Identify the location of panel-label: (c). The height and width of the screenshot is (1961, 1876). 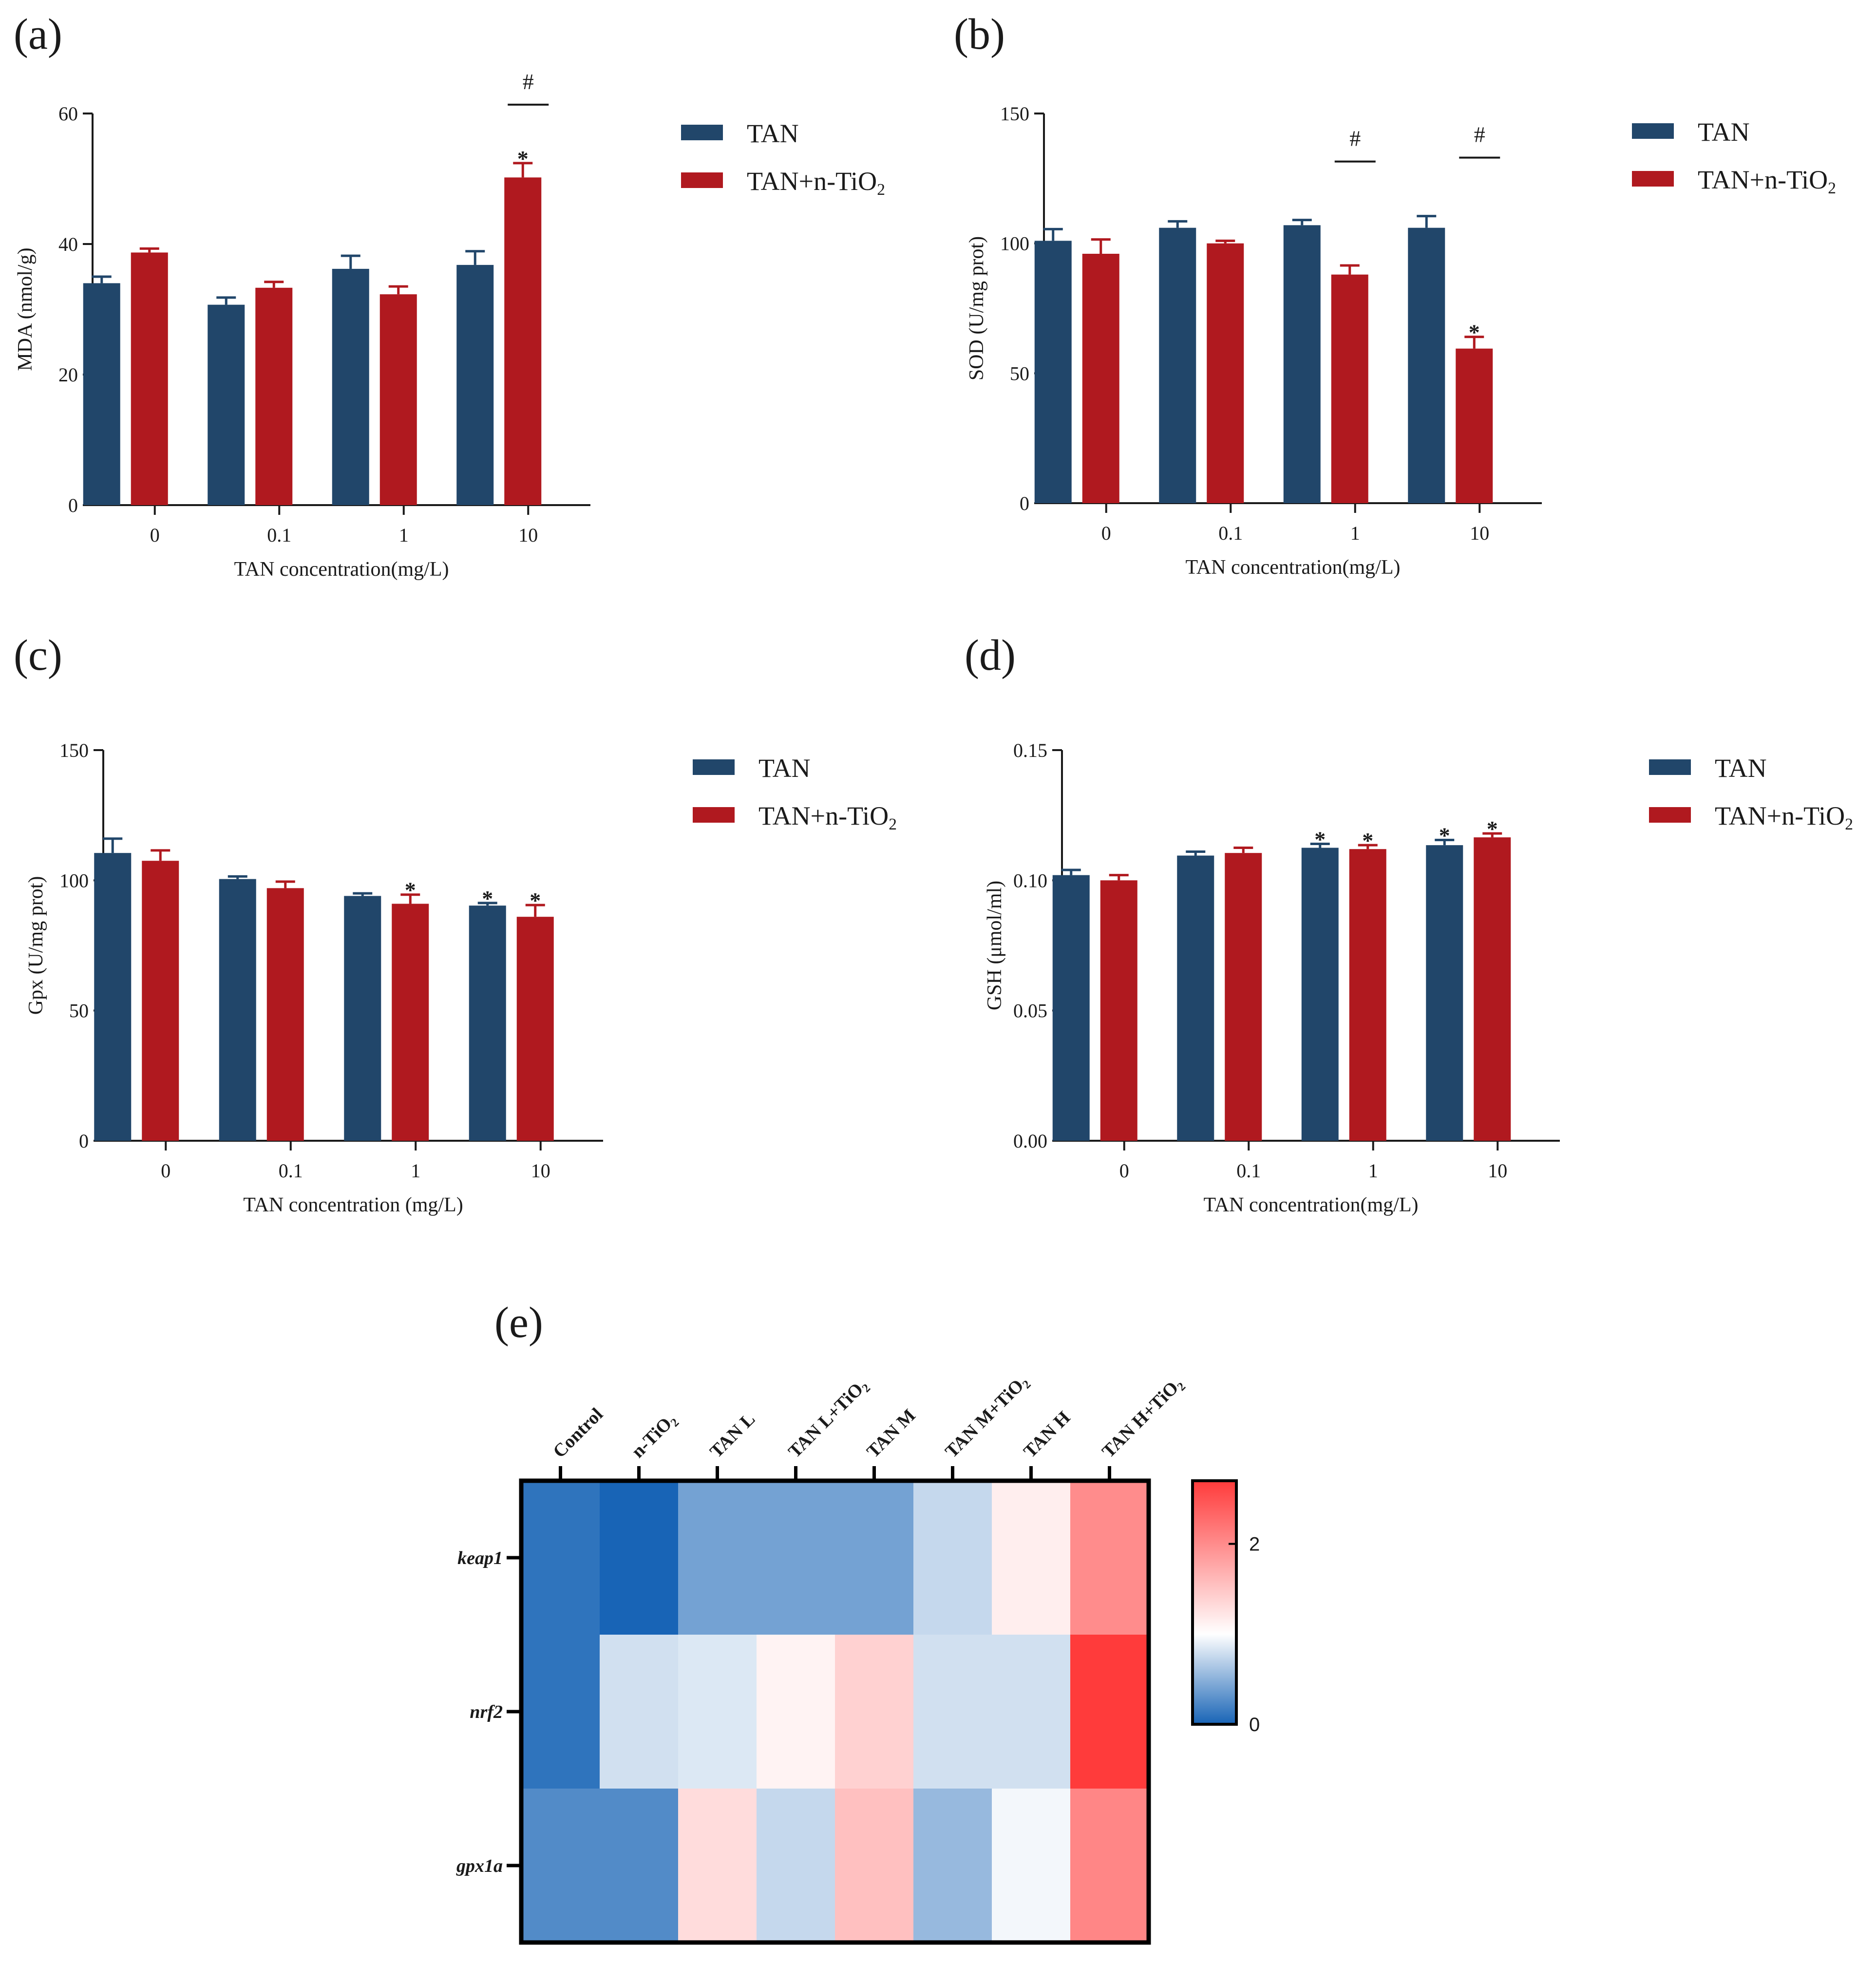
(38, 655).